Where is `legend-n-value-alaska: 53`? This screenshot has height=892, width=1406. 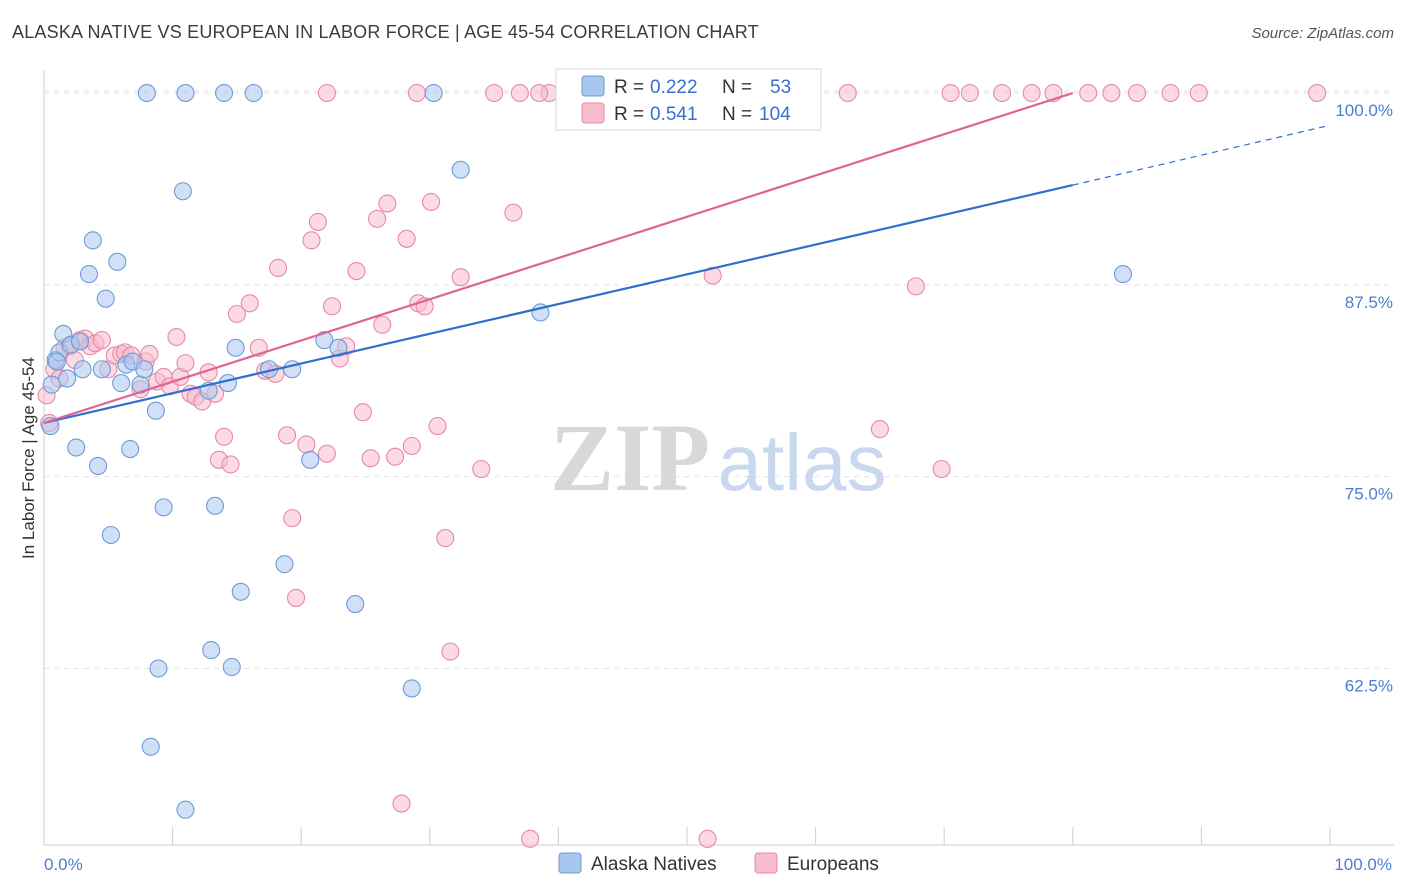 legend-n-value-alaska: 53 is located at coordinates (780, 87).